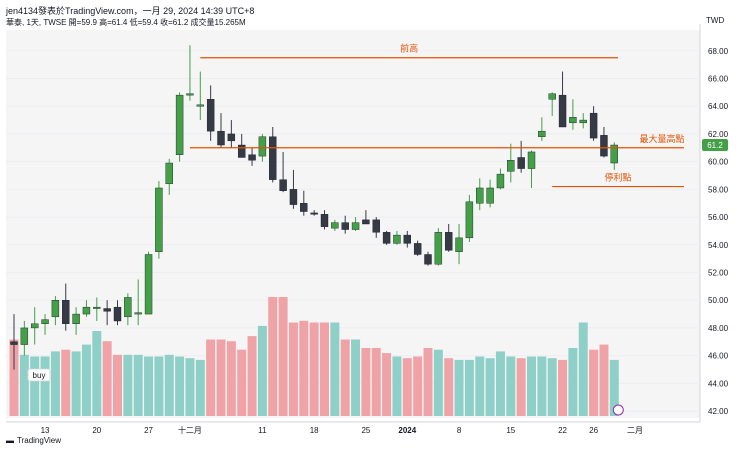 The width and height of the screenshot is (740, 450). Describe the element at coordinates (718, 273) in the screenshot. I see `y-tick-label: 52.00` at that location.